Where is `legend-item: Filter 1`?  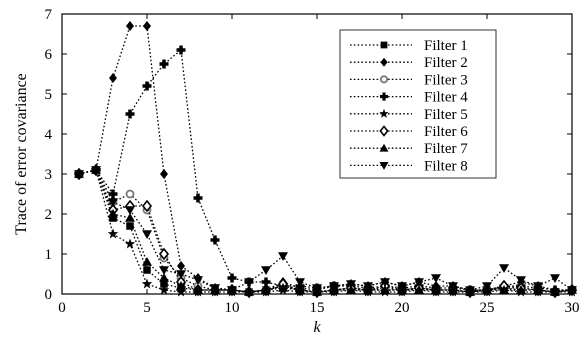 legend-item: Filter 1 is located at coordinates (409, 46).